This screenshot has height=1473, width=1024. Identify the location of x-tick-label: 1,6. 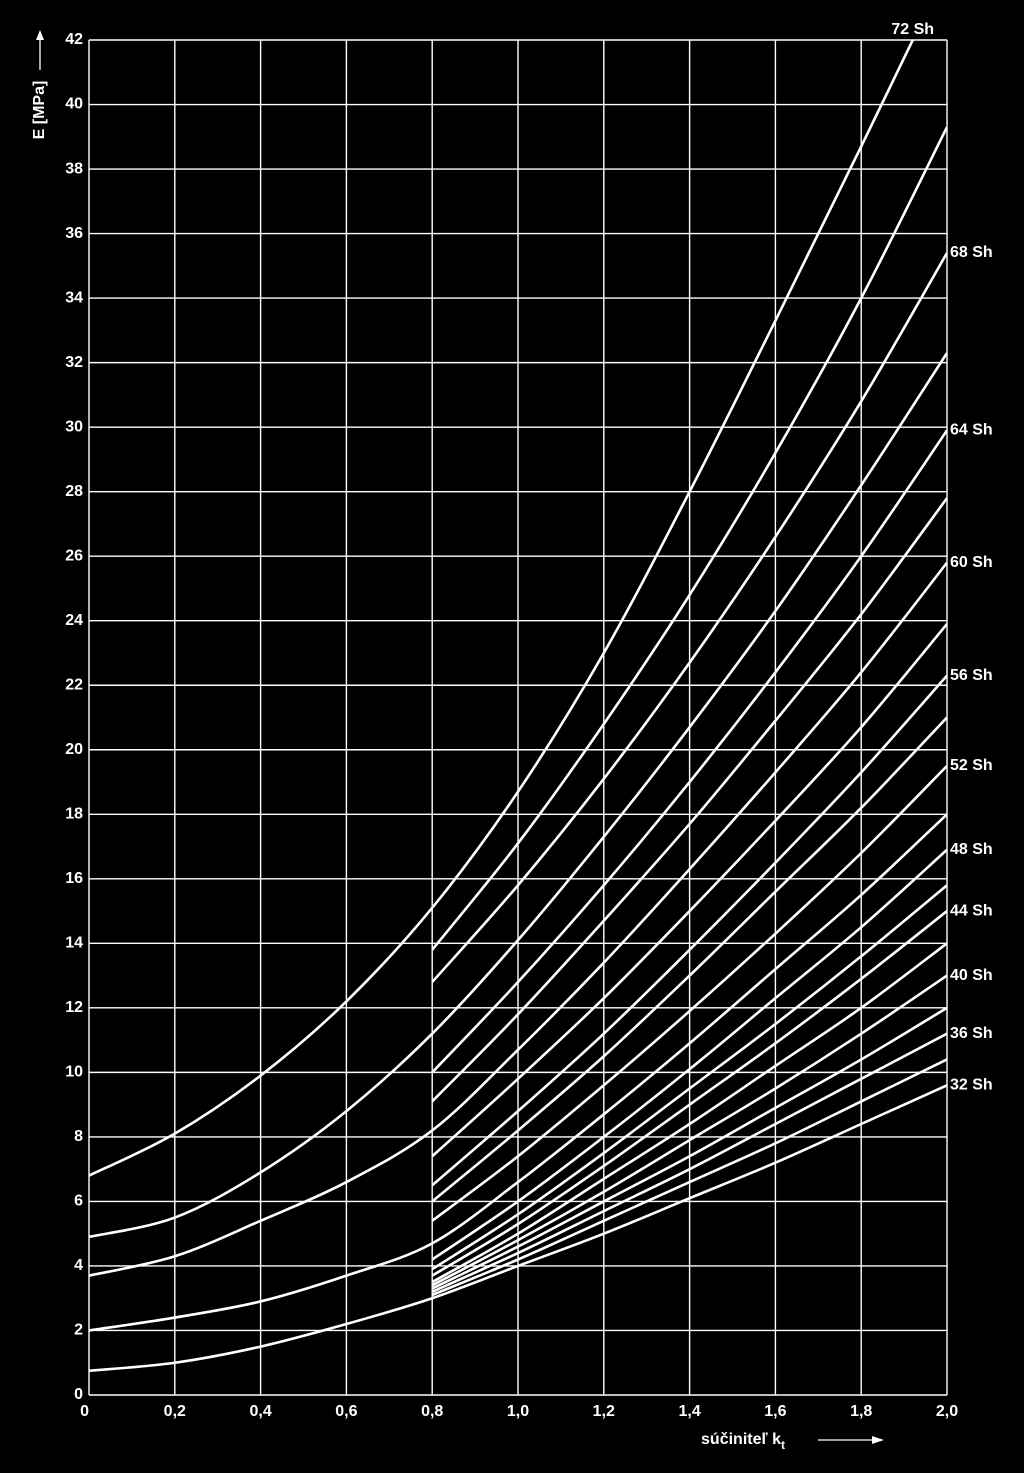
(775, 1411).